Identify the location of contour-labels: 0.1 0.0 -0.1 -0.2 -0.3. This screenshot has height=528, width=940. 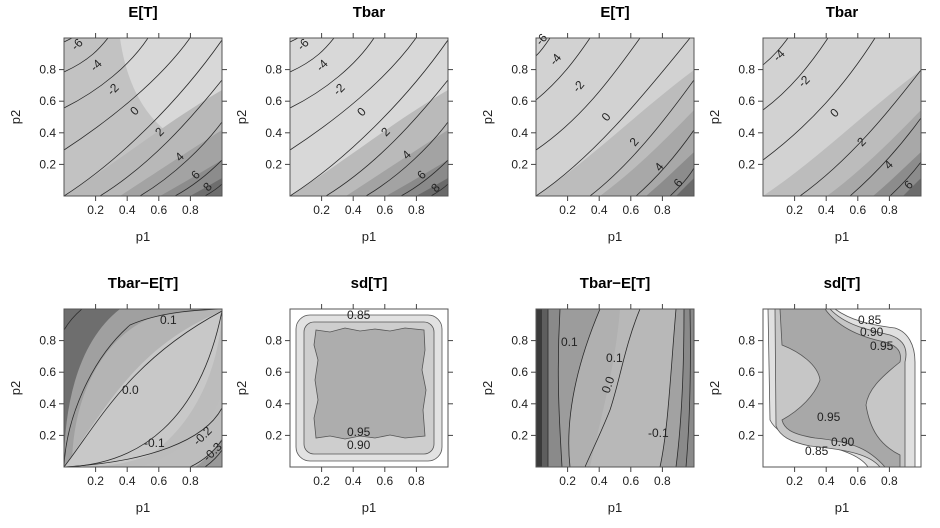
(173, 388).